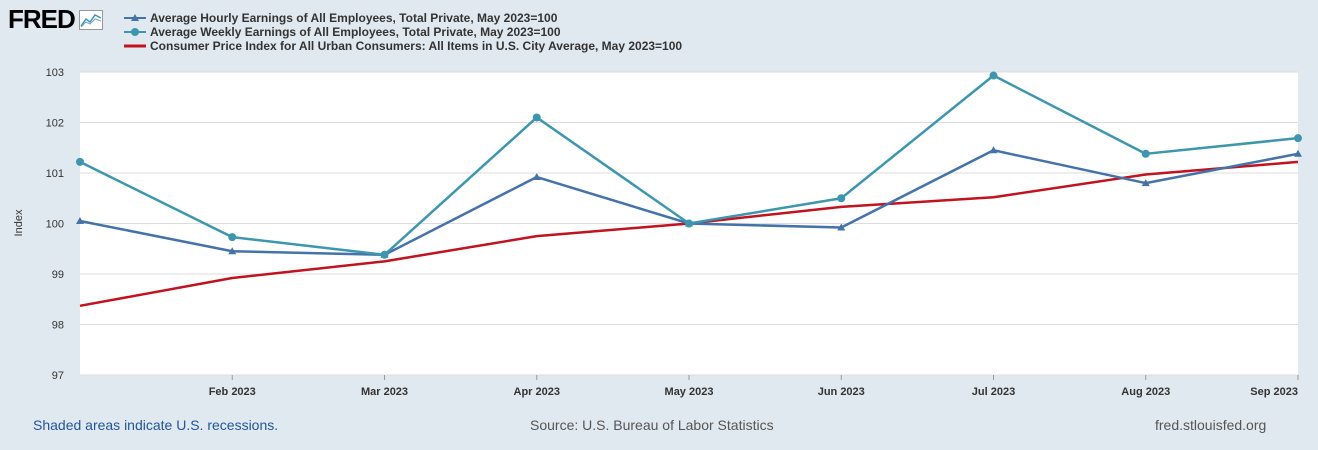 This screenshot has width=1318, height=450. I want to click on y-axis-label: Index, so click(19, 222).